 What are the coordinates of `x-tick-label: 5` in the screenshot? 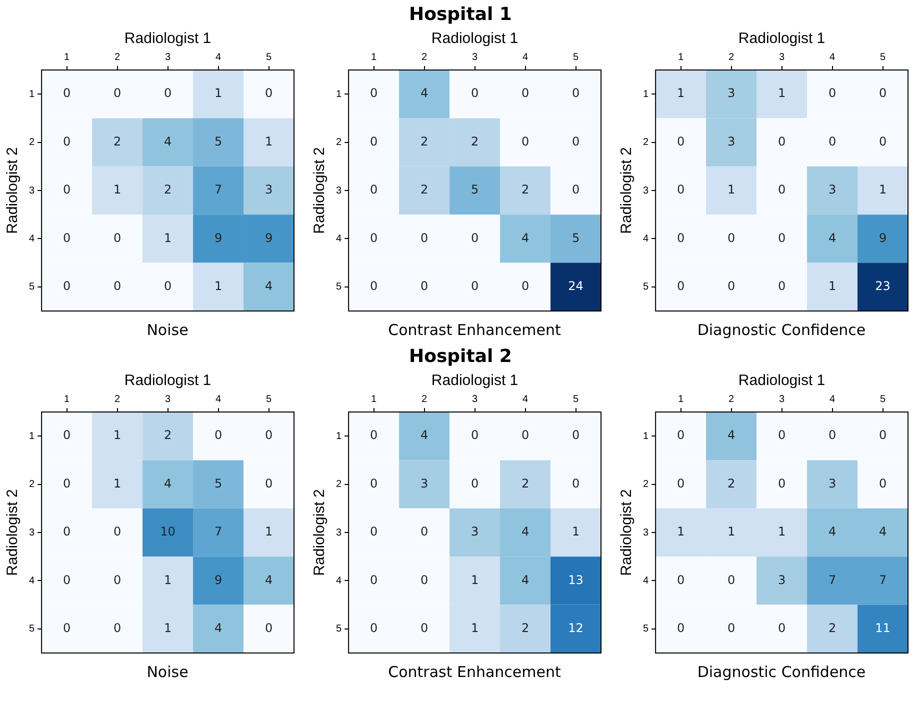 It's located at (883, 57).